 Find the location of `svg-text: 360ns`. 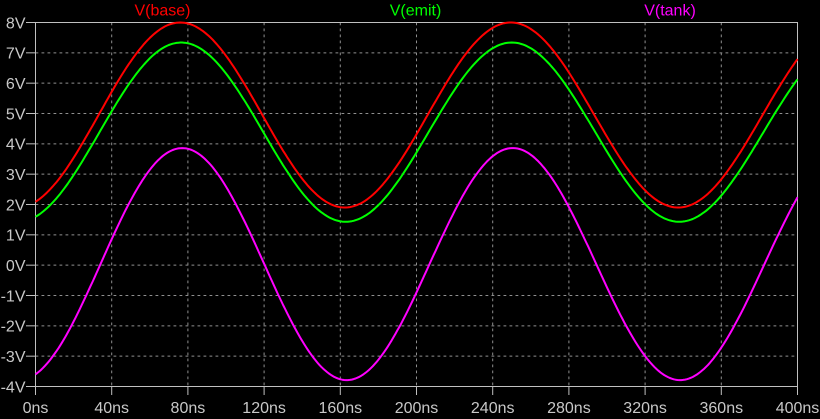

svg-text: 360ns is located at coordinates (722, 408).